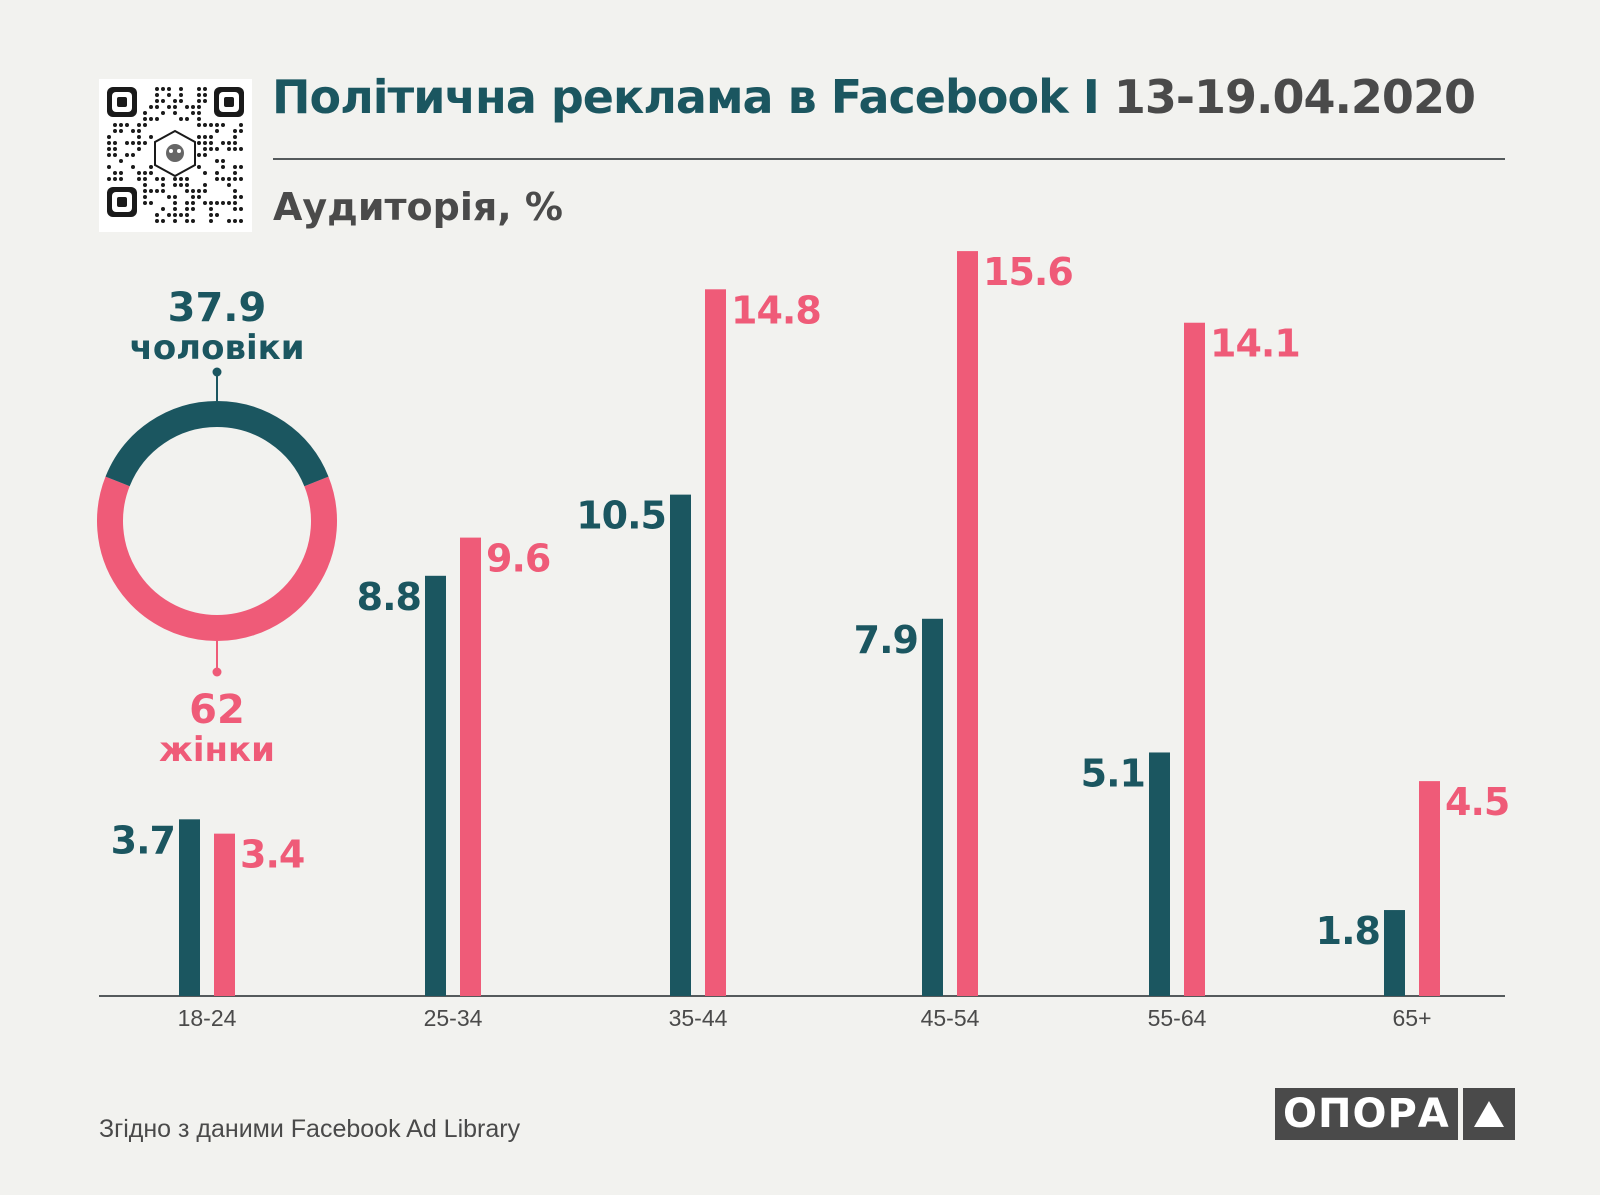 The image size is (1600, 1195). I want to click on subtitle: Аудиторія, %, so click(418, 207).